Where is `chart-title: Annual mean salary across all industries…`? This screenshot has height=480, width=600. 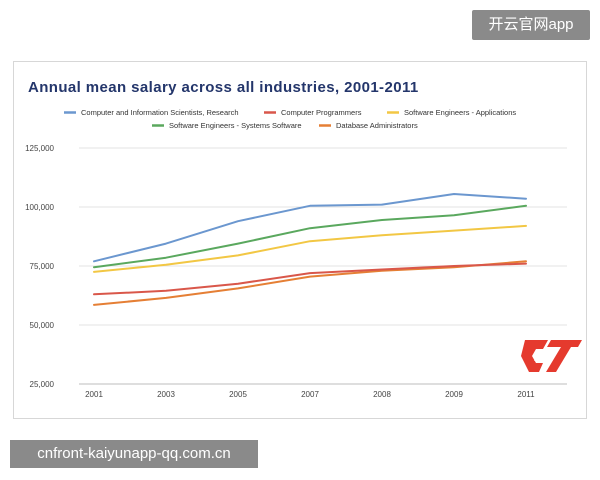
chart-title: Annual mean salary across all industries… is located at coordinates (223, 87).